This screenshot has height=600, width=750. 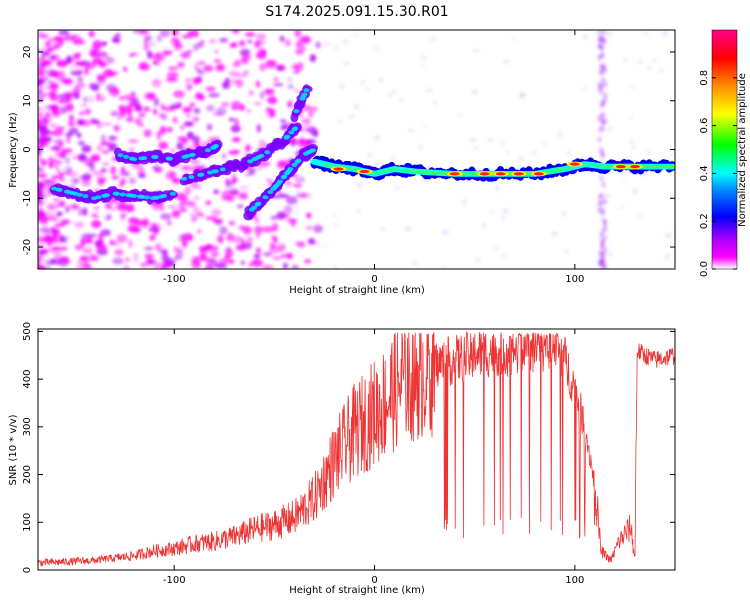 What do you see at coordinates (574, 279) in the screenshot?
I see `x-tick-label: 100` at bounding box center [574, 279].